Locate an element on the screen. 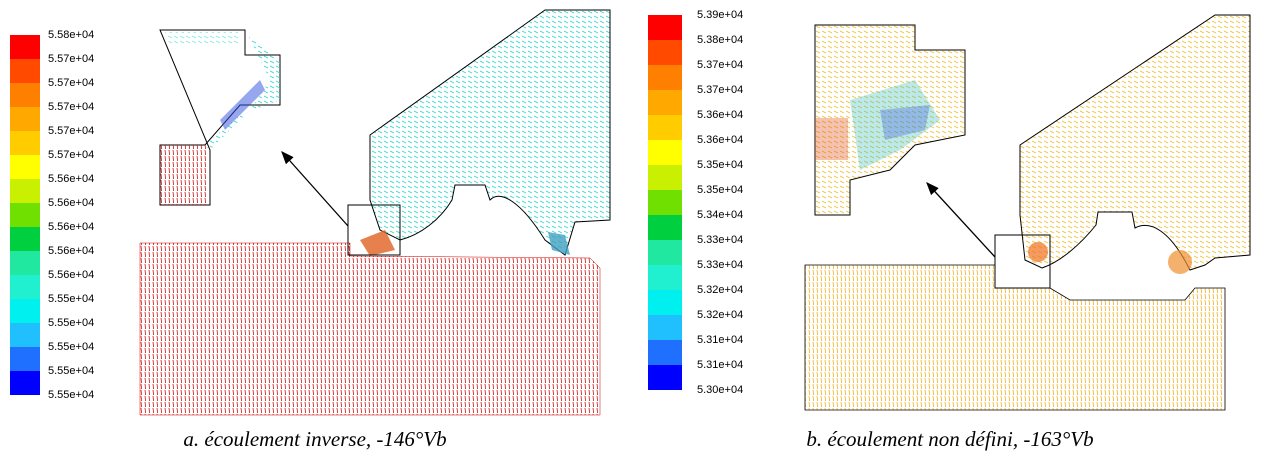  colorbar-label: 5.58e+04 is located at coordinates (71, 35).